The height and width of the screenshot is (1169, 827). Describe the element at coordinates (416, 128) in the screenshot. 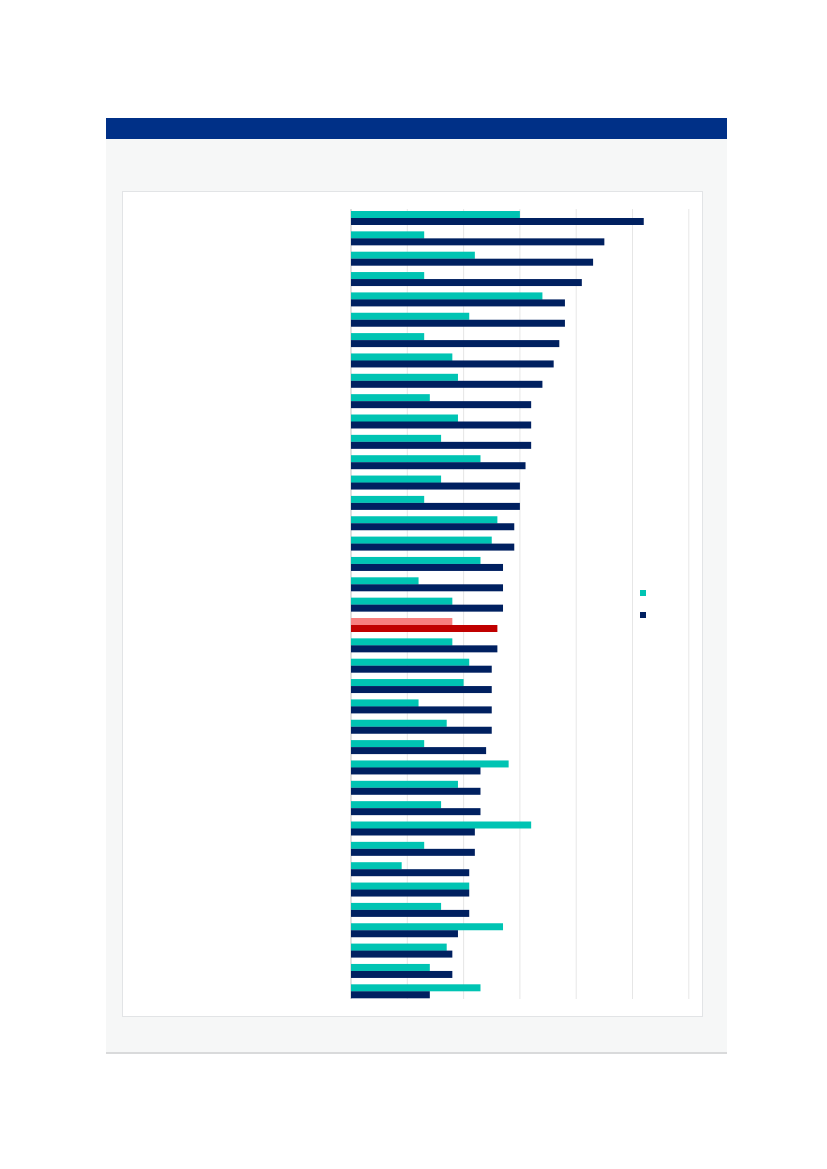

I see `header-band` at that location.